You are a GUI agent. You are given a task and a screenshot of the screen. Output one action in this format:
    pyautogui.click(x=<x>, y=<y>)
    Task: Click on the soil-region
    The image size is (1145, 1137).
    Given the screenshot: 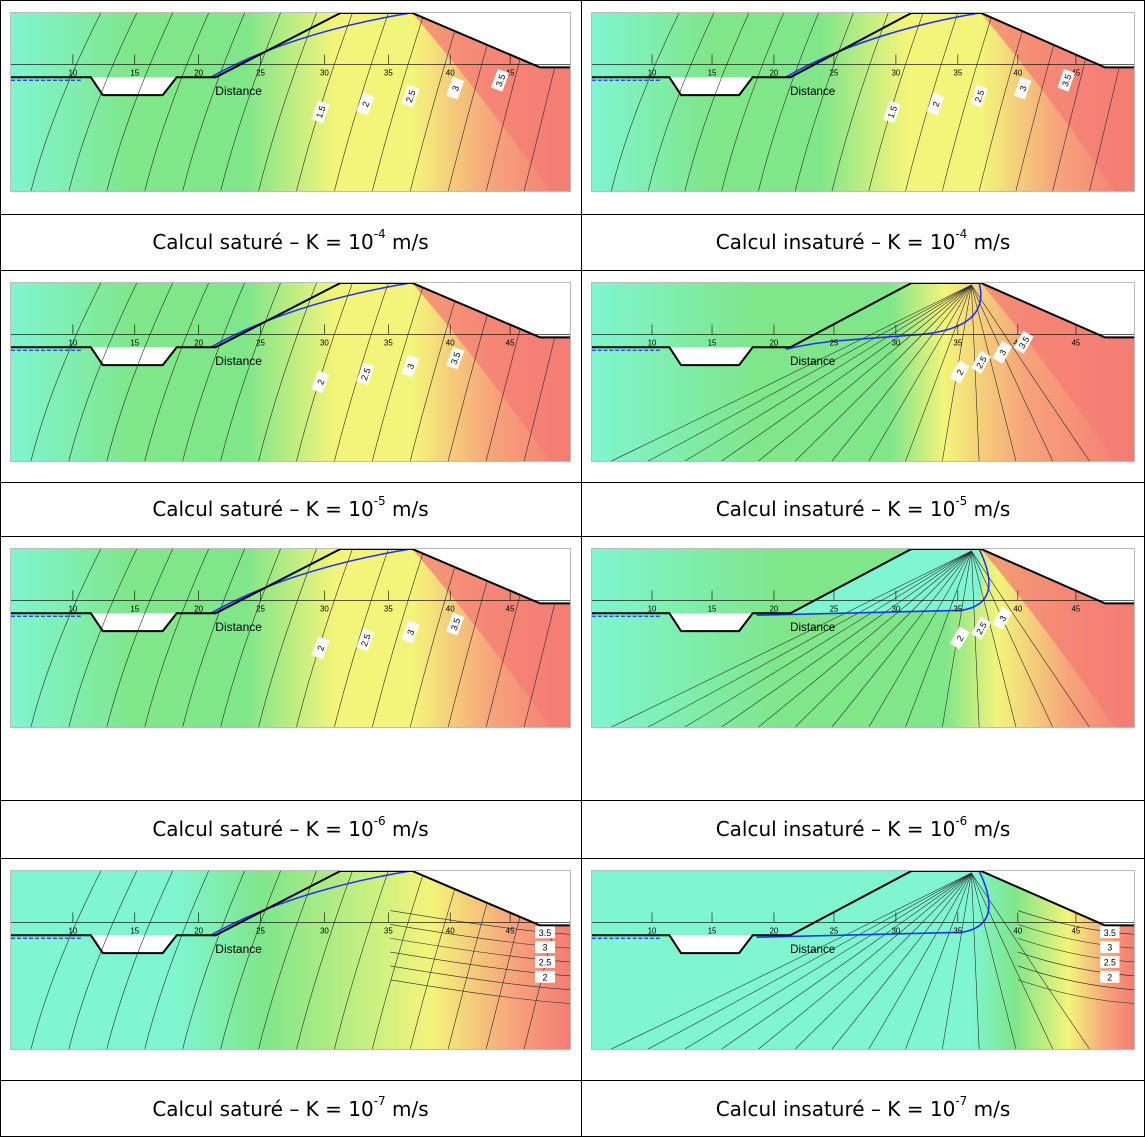 What is the action you would take?
    pyautogui.click(x=290, y=960)
    